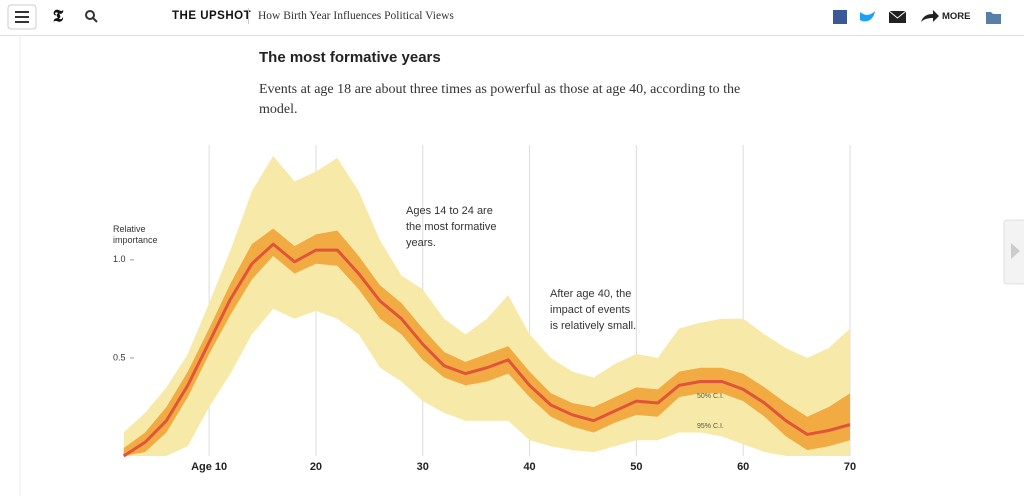 This screenshot has width=1024, height=496. Describe the element at coordinates (119, 357) in the screenshot. I see `y-tick-label: 0.5` at that location.